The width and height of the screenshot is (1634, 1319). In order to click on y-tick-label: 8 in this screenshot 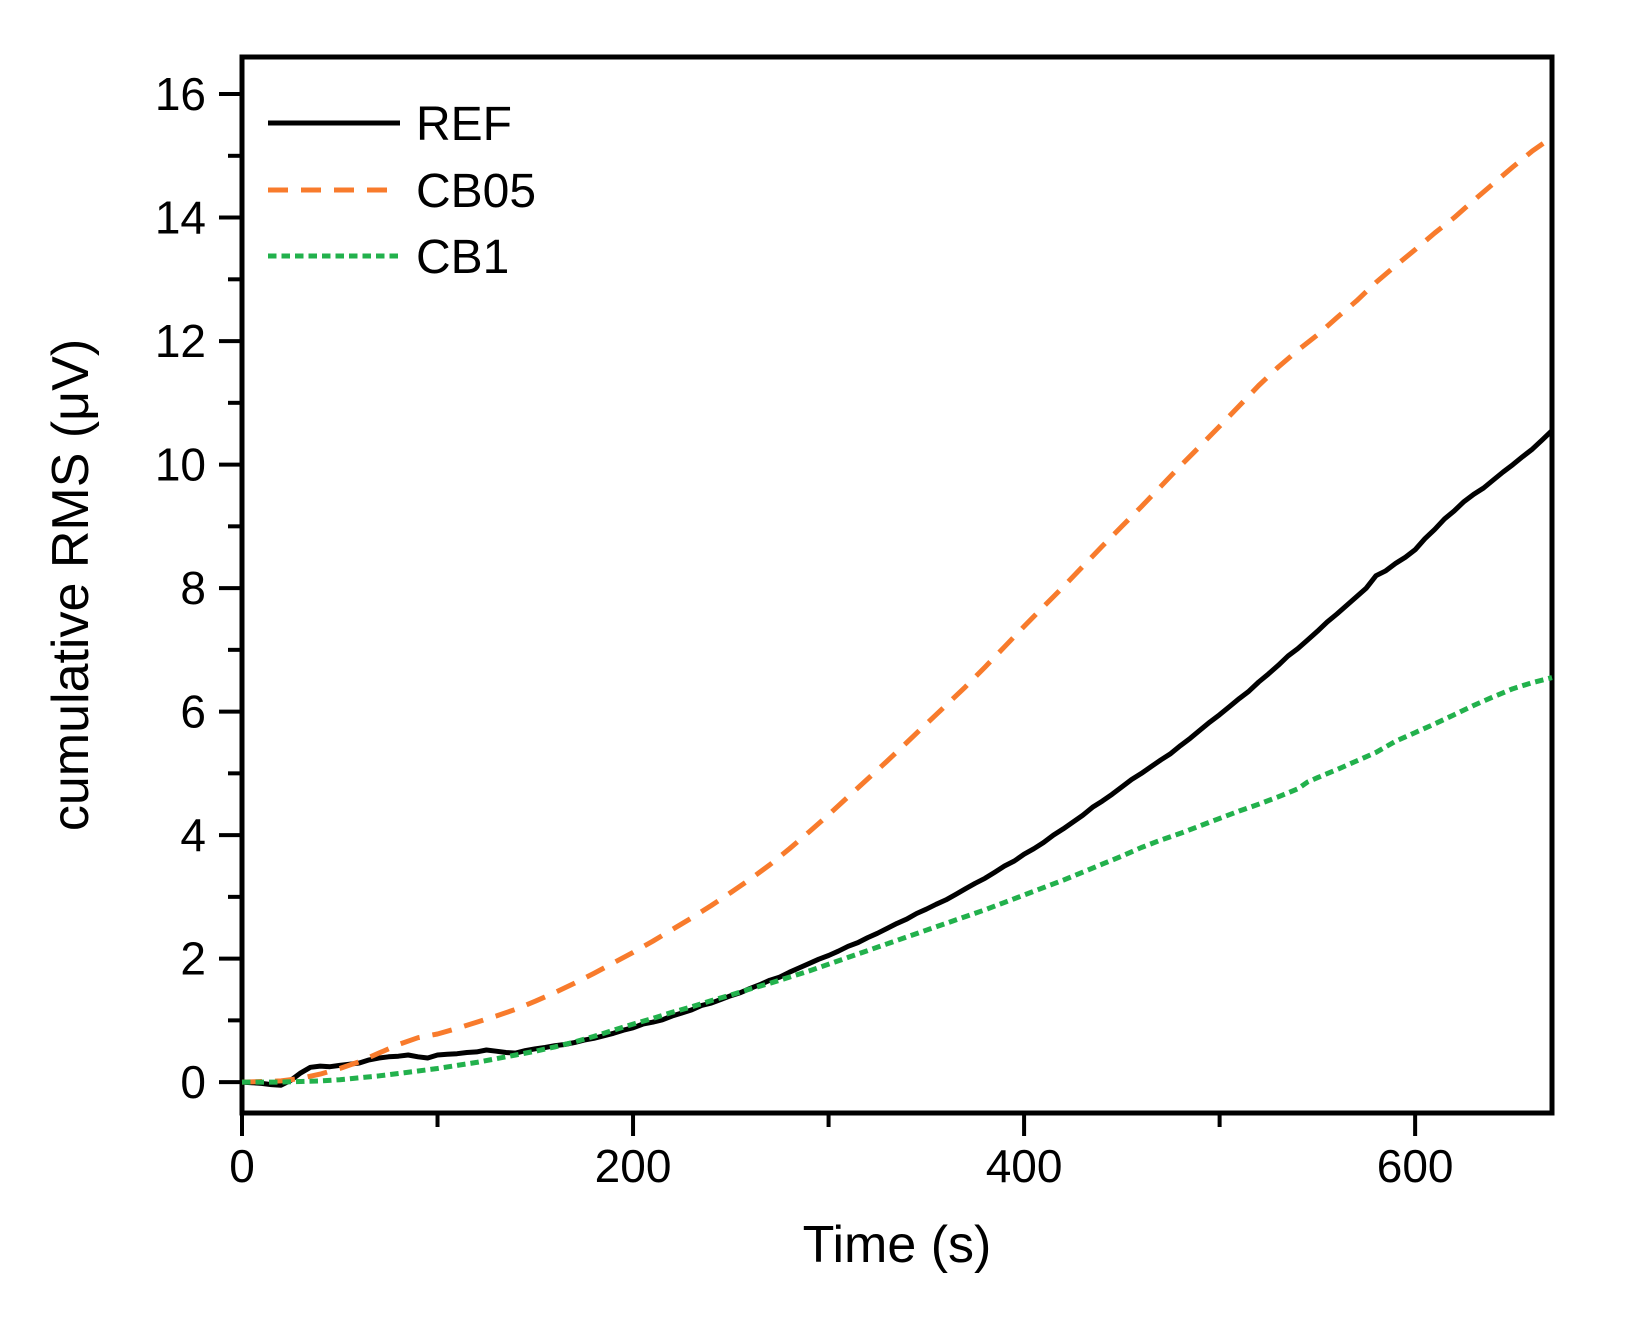, I will do `click(193, 588)`.